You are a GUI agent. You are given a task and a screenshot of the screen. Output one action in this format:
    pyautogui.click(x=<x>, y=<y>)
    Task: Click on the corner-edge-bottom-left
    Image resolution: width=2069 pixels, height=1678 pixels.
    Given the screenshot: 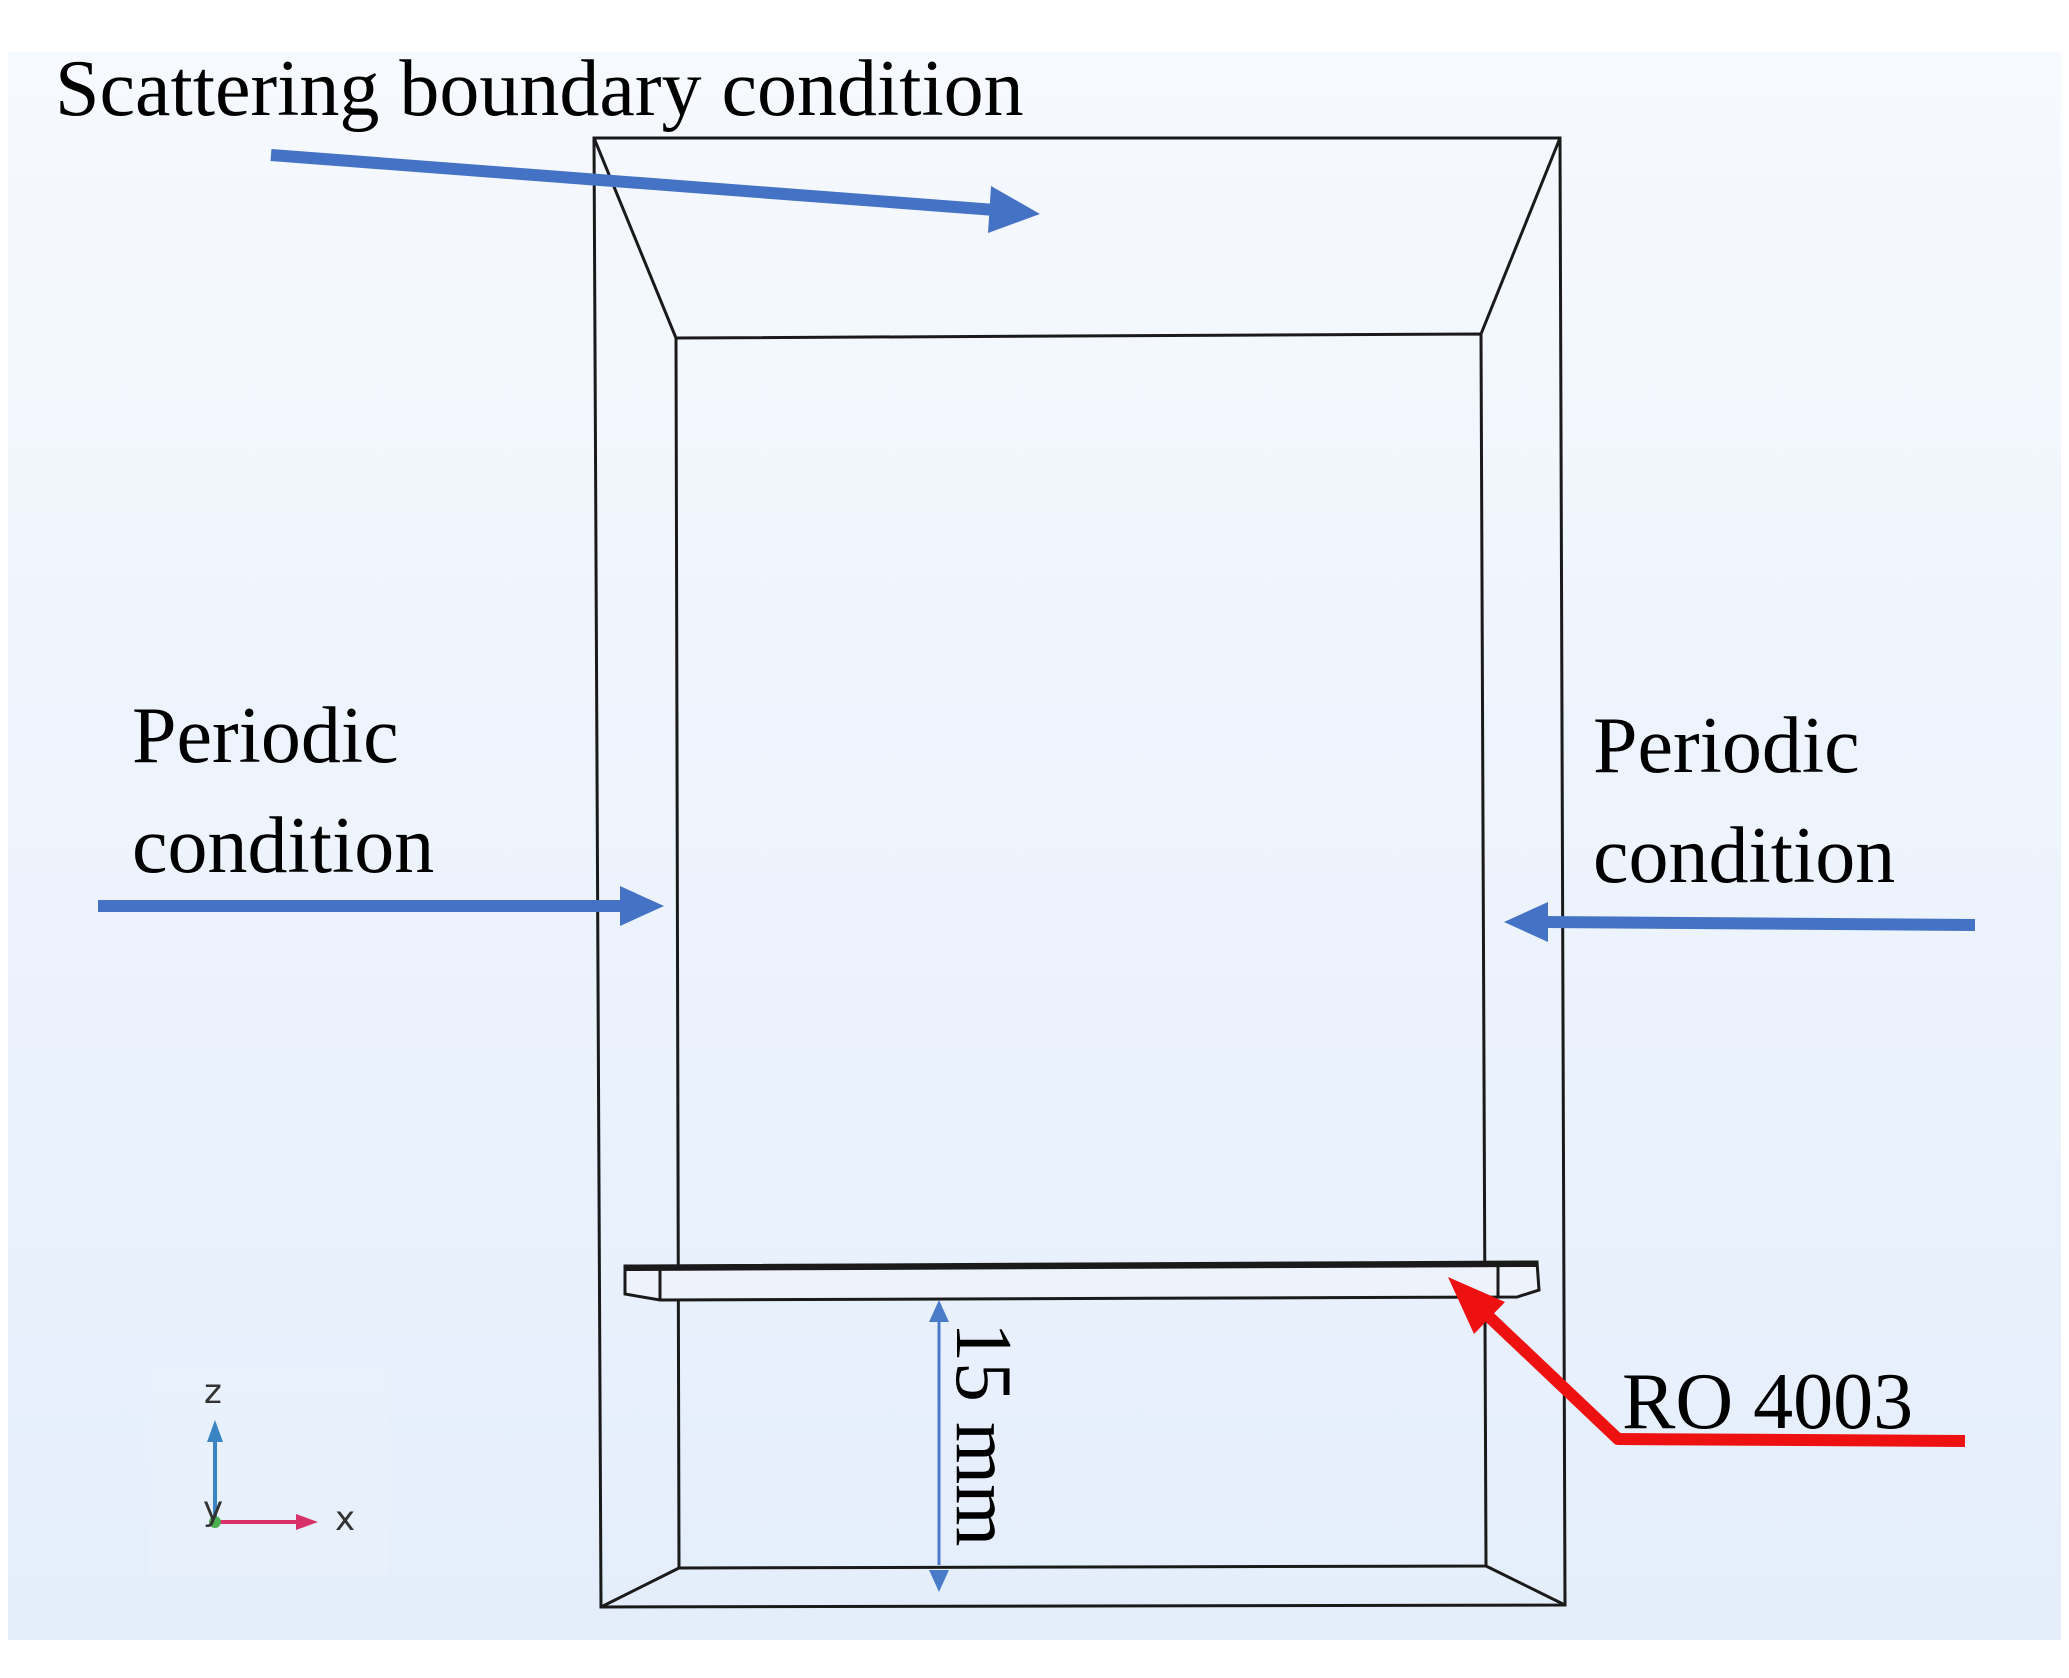 What is the action you would take?
    pyautogui.click(x=640, y=1587)
    